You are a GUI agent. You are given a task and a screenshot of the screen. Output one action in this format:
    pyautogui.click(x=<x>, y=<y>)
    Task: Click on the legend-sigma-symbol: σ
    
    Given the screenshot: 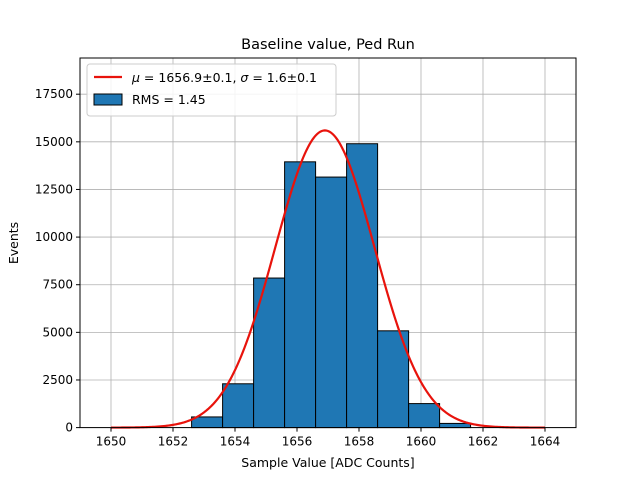 What is the action you would take?
    pyautogui.click(x=244, y=77)
    